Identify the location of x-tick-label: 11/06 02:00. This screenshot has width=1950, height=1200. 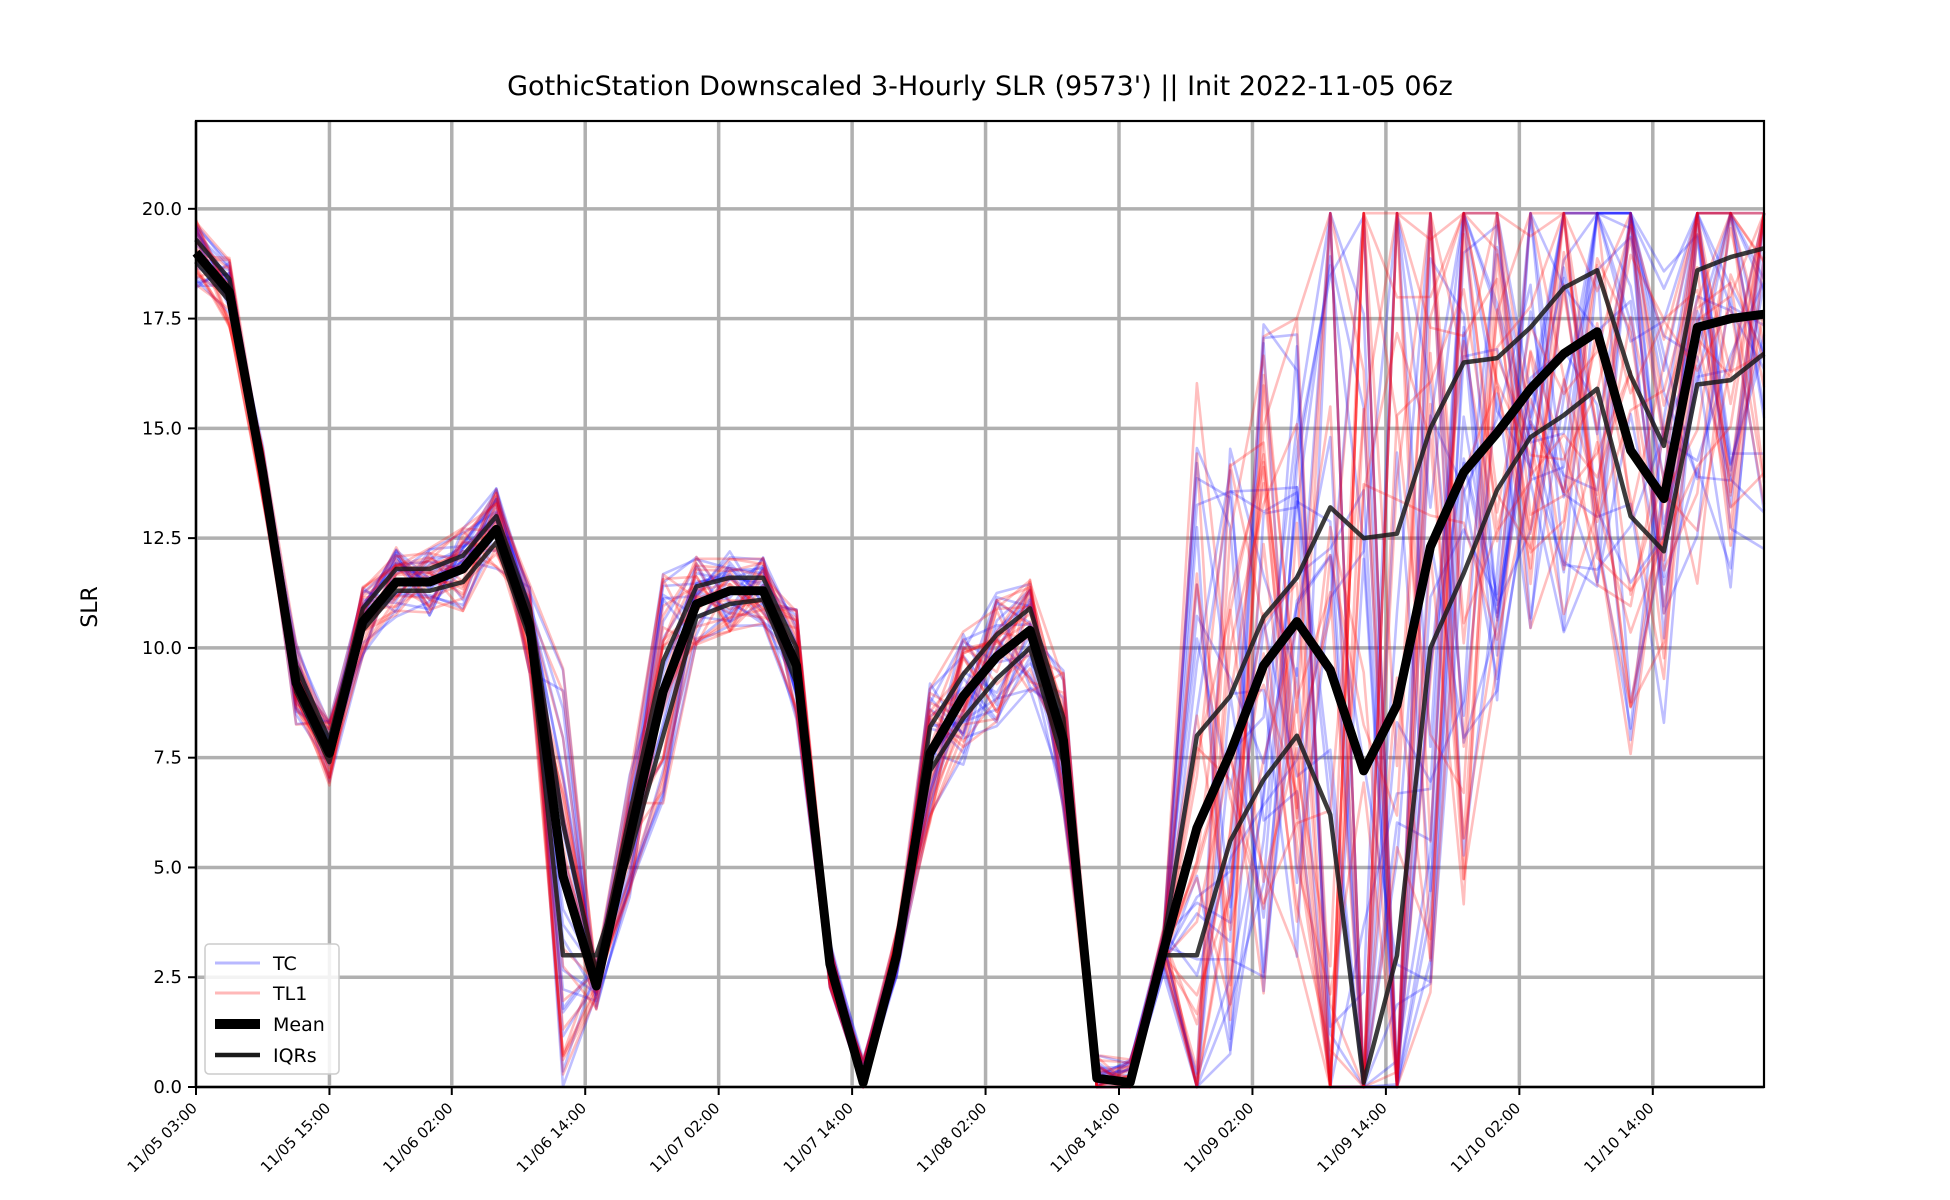
(417, 1137).